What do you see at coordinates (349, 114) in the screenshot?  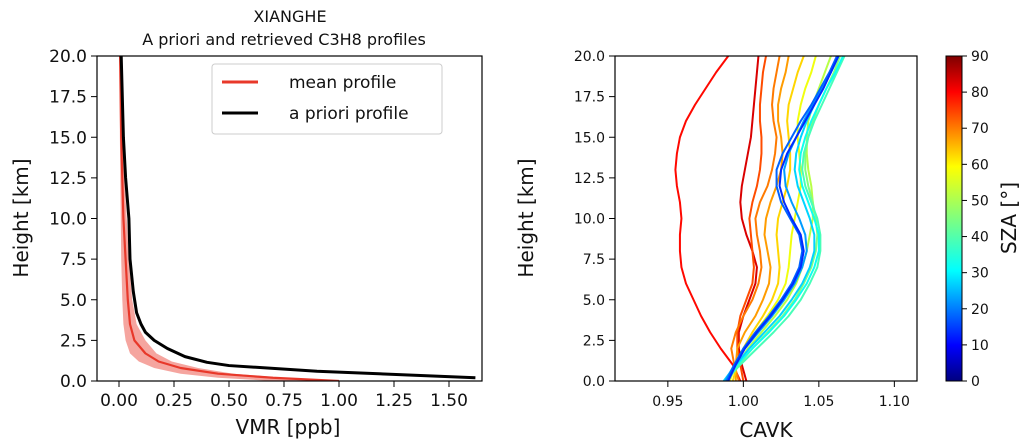 I see `legend-label-apriori: a priori profile` at bounding box center [349, 114].